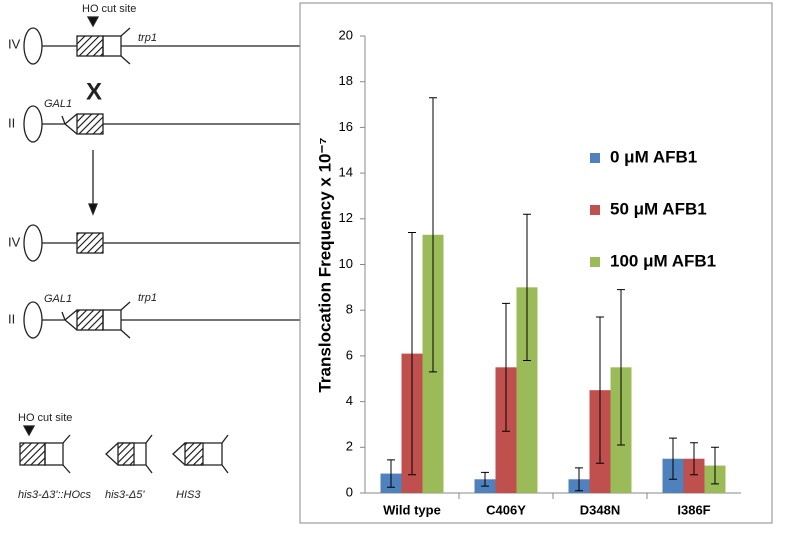  Describe the element at coordinates (346, 217) in the screenshot. I see `y-tick-label: 12` at that location.